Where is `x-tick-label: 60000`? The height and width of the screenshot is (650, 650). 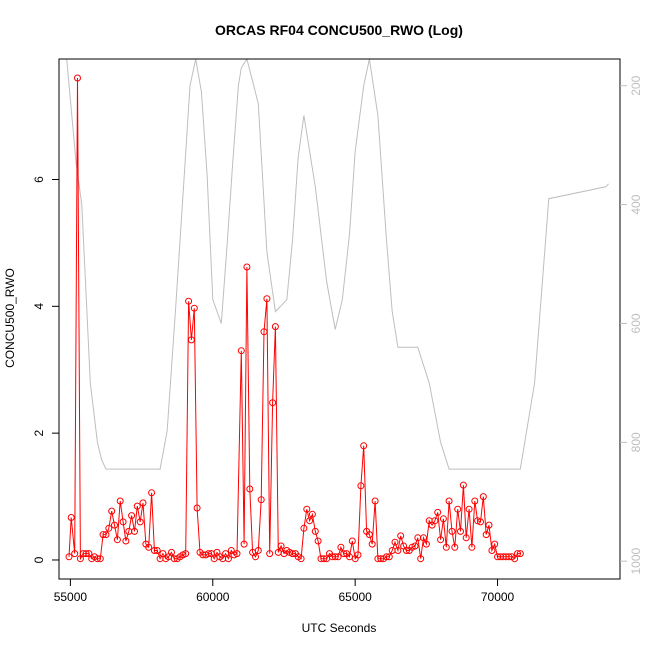 x-tick-label: 60000 is located at coordinates (213, 597).